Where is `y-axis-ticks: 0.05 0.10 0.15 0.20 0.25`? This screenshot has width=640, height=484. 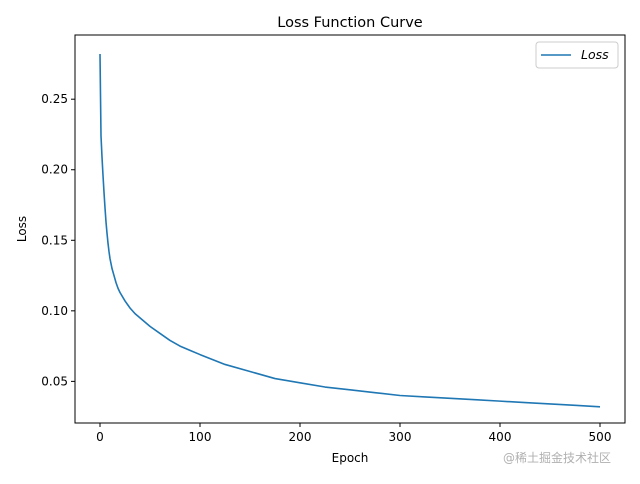 y-axis-ticks: 0.05 0.10 0.15 0.20 0.25 is located at coordinates (58, 240).